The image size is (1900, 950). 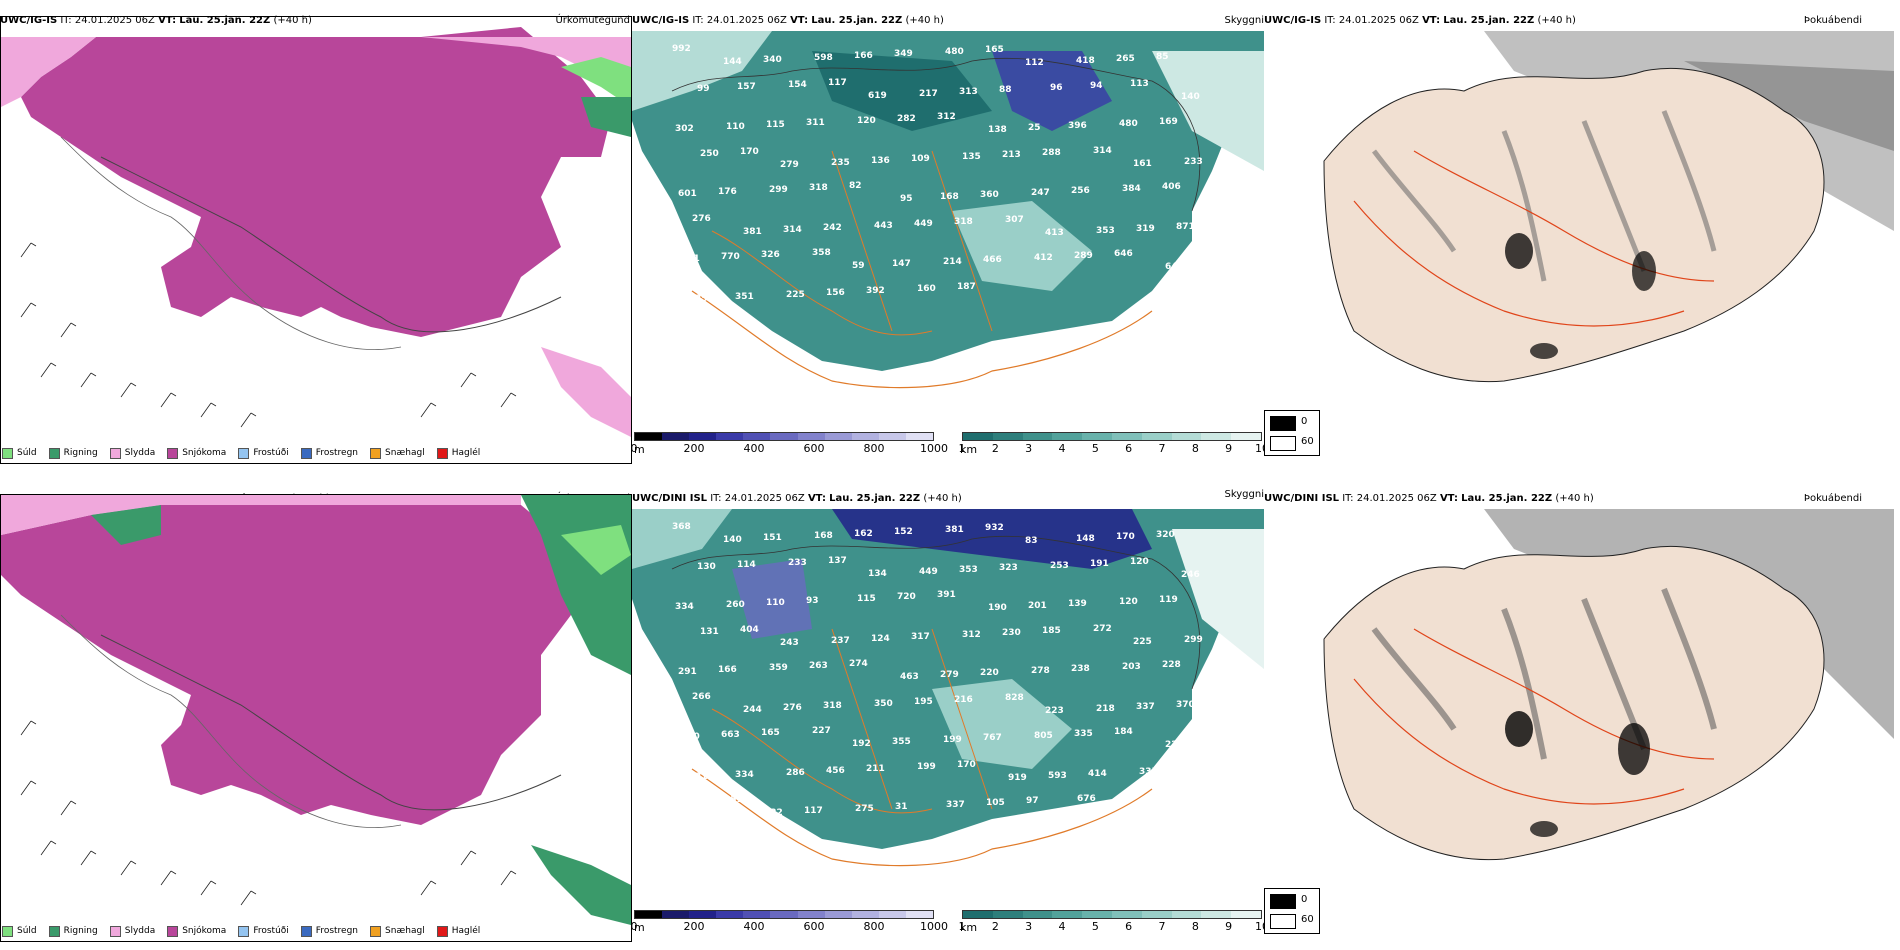 I want to click on cloud-base-colorbar: 0 200 400 600 800 1000 m, so click(x=789, y=922).